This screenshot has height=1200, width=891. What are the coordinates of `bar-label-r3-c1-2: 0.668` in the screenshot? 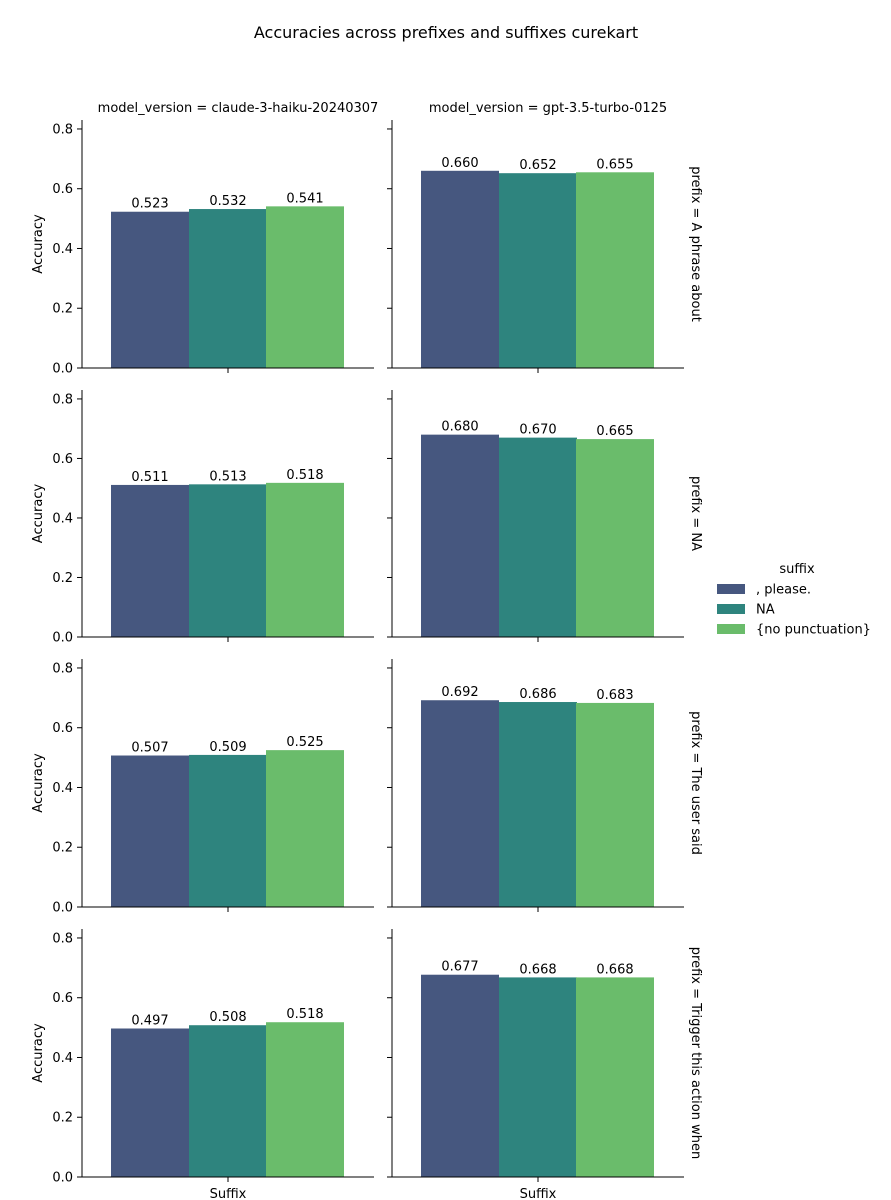 It's located at (614, 969).